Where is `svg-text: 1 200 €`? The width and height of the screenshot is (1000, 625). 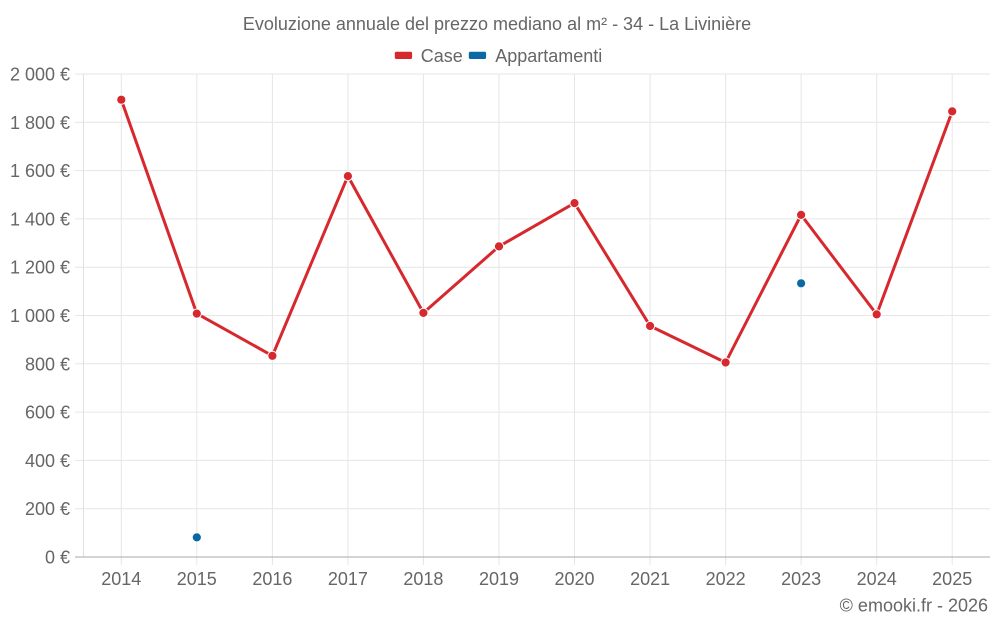
svg-text: 1 200 € is located at coordinates (40, 268).